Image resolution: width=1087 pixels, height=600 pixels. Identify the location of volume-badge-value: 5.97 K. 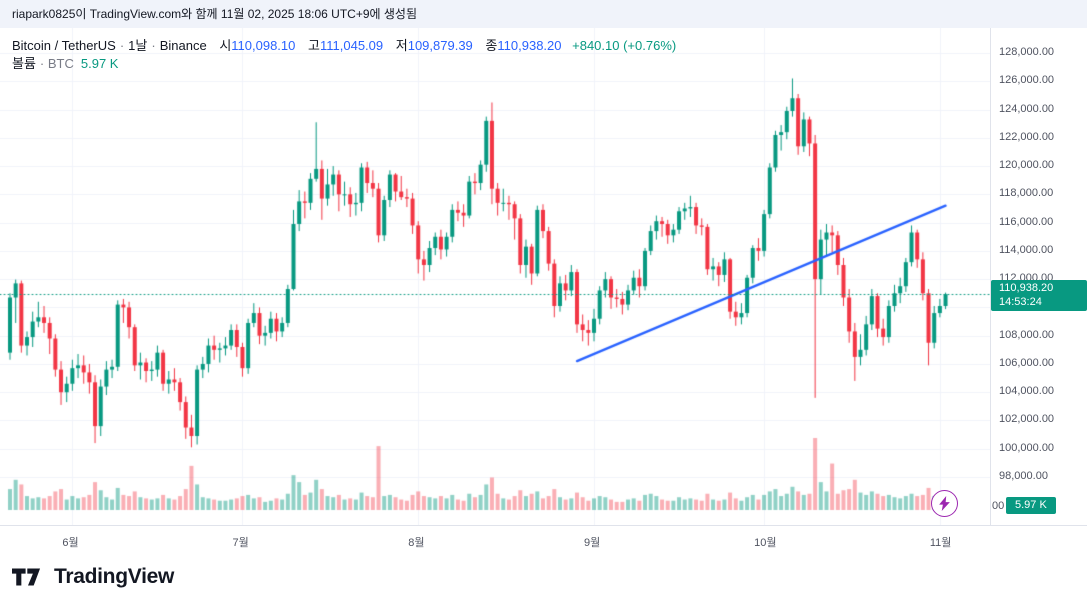
(1031, 505).